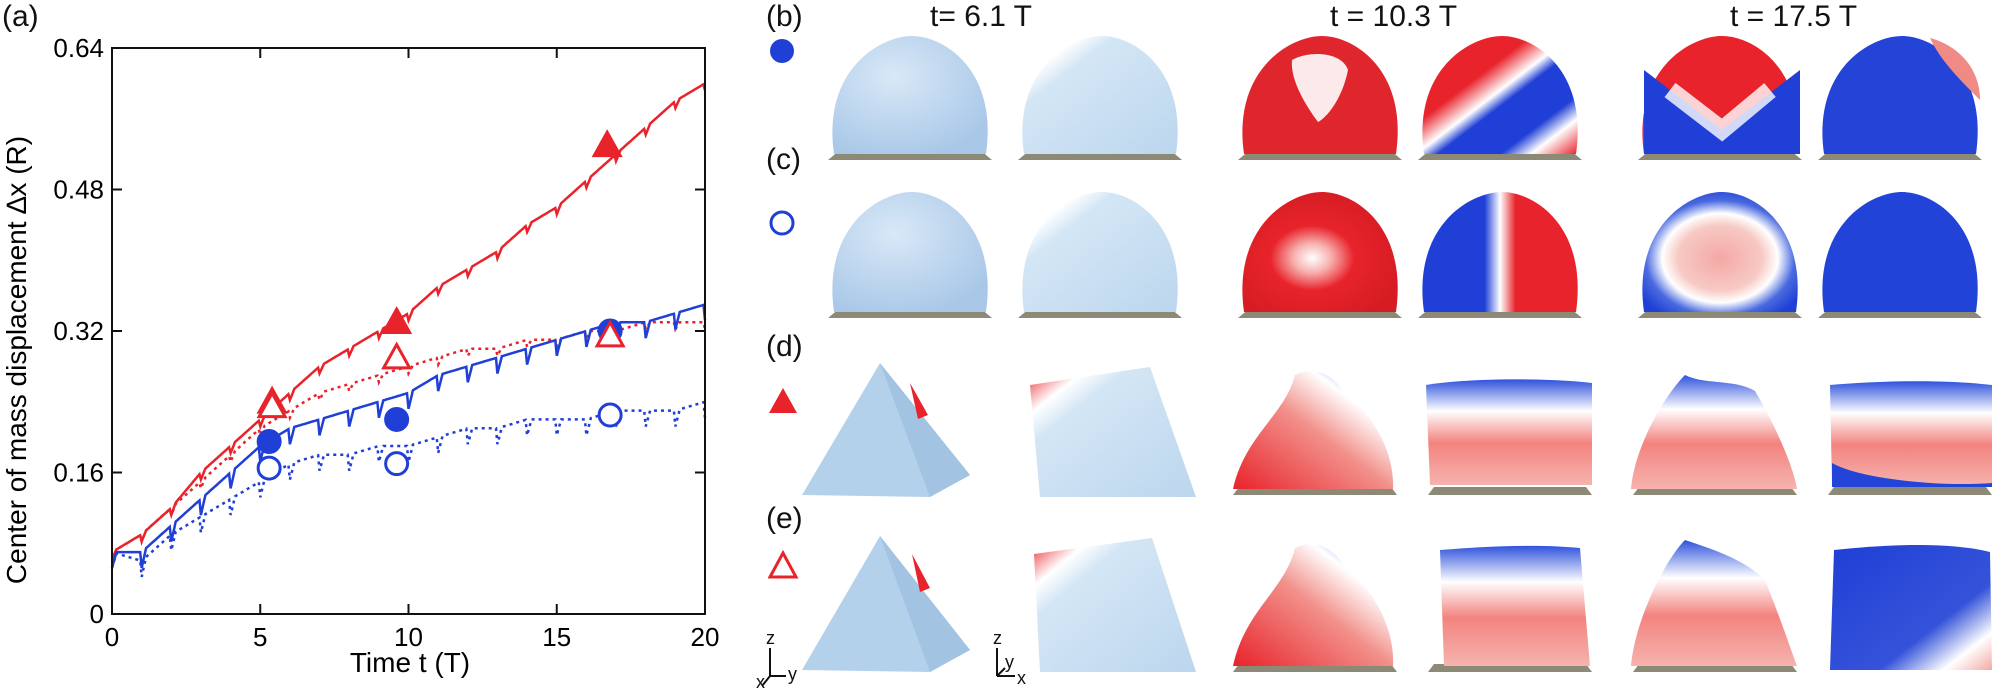  Describe the element at coordinates (408, 637) in the screenshot. I see `x-tick-label: 10` at that location.